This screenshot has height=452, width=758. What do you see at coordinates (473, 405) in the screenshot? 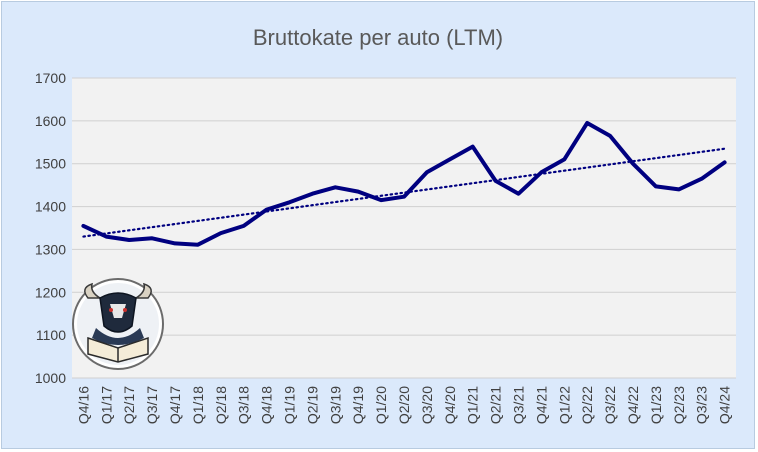
I see `x-tick-label: Q1/21` at bounding box center [473, 405].